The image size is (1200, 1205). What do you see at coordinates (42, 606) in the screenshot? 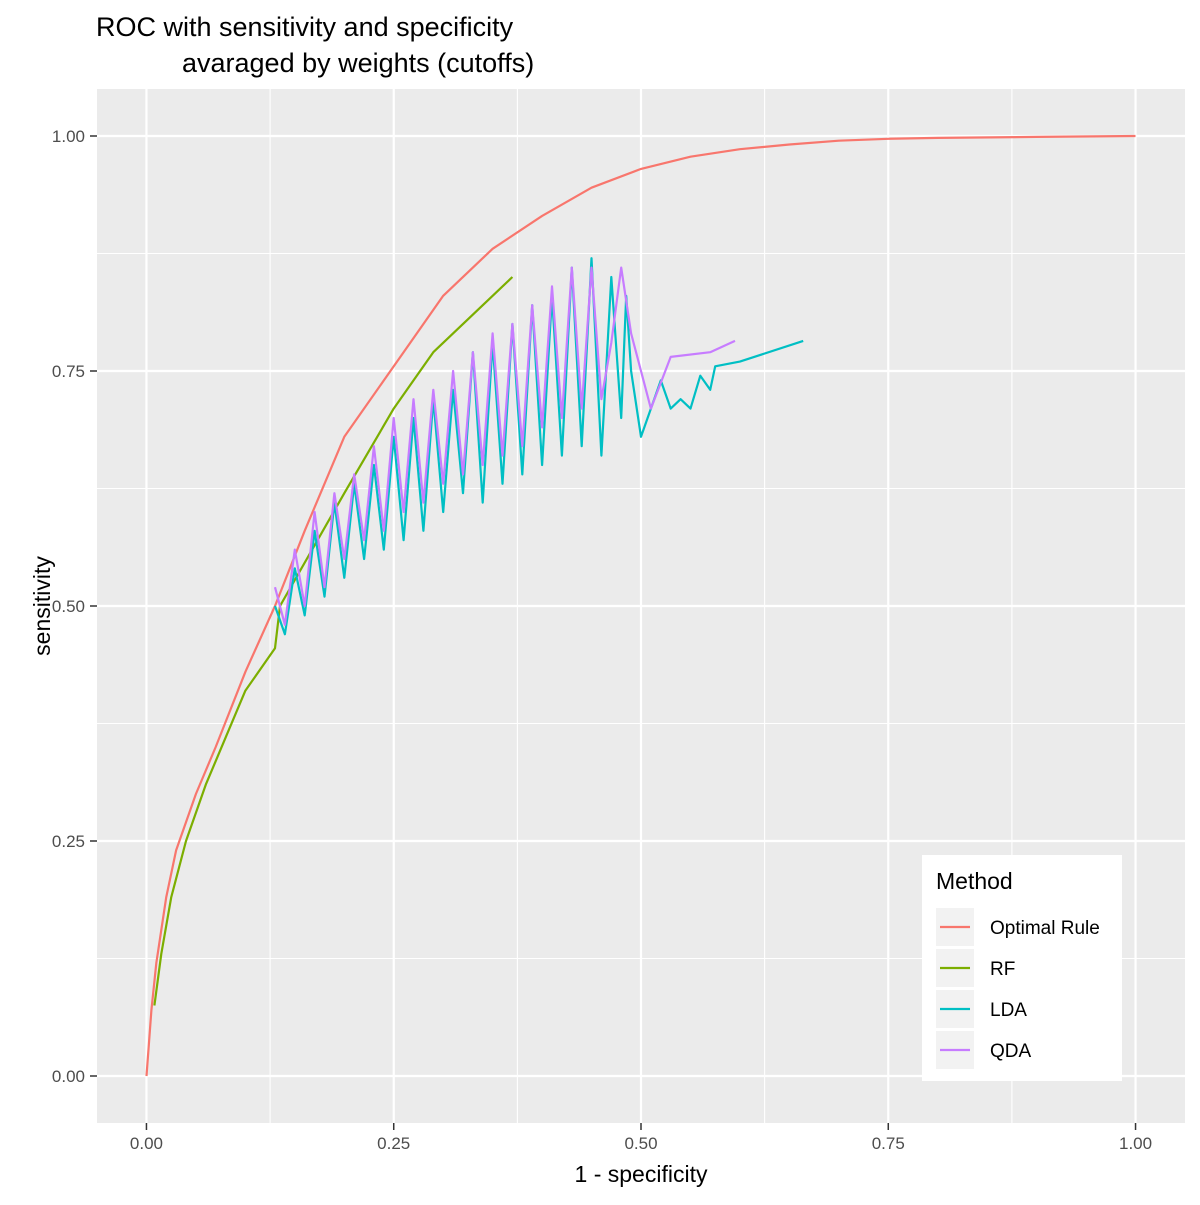
I see `y-axis-label: sensitivity` at bounding box center [42, 606].